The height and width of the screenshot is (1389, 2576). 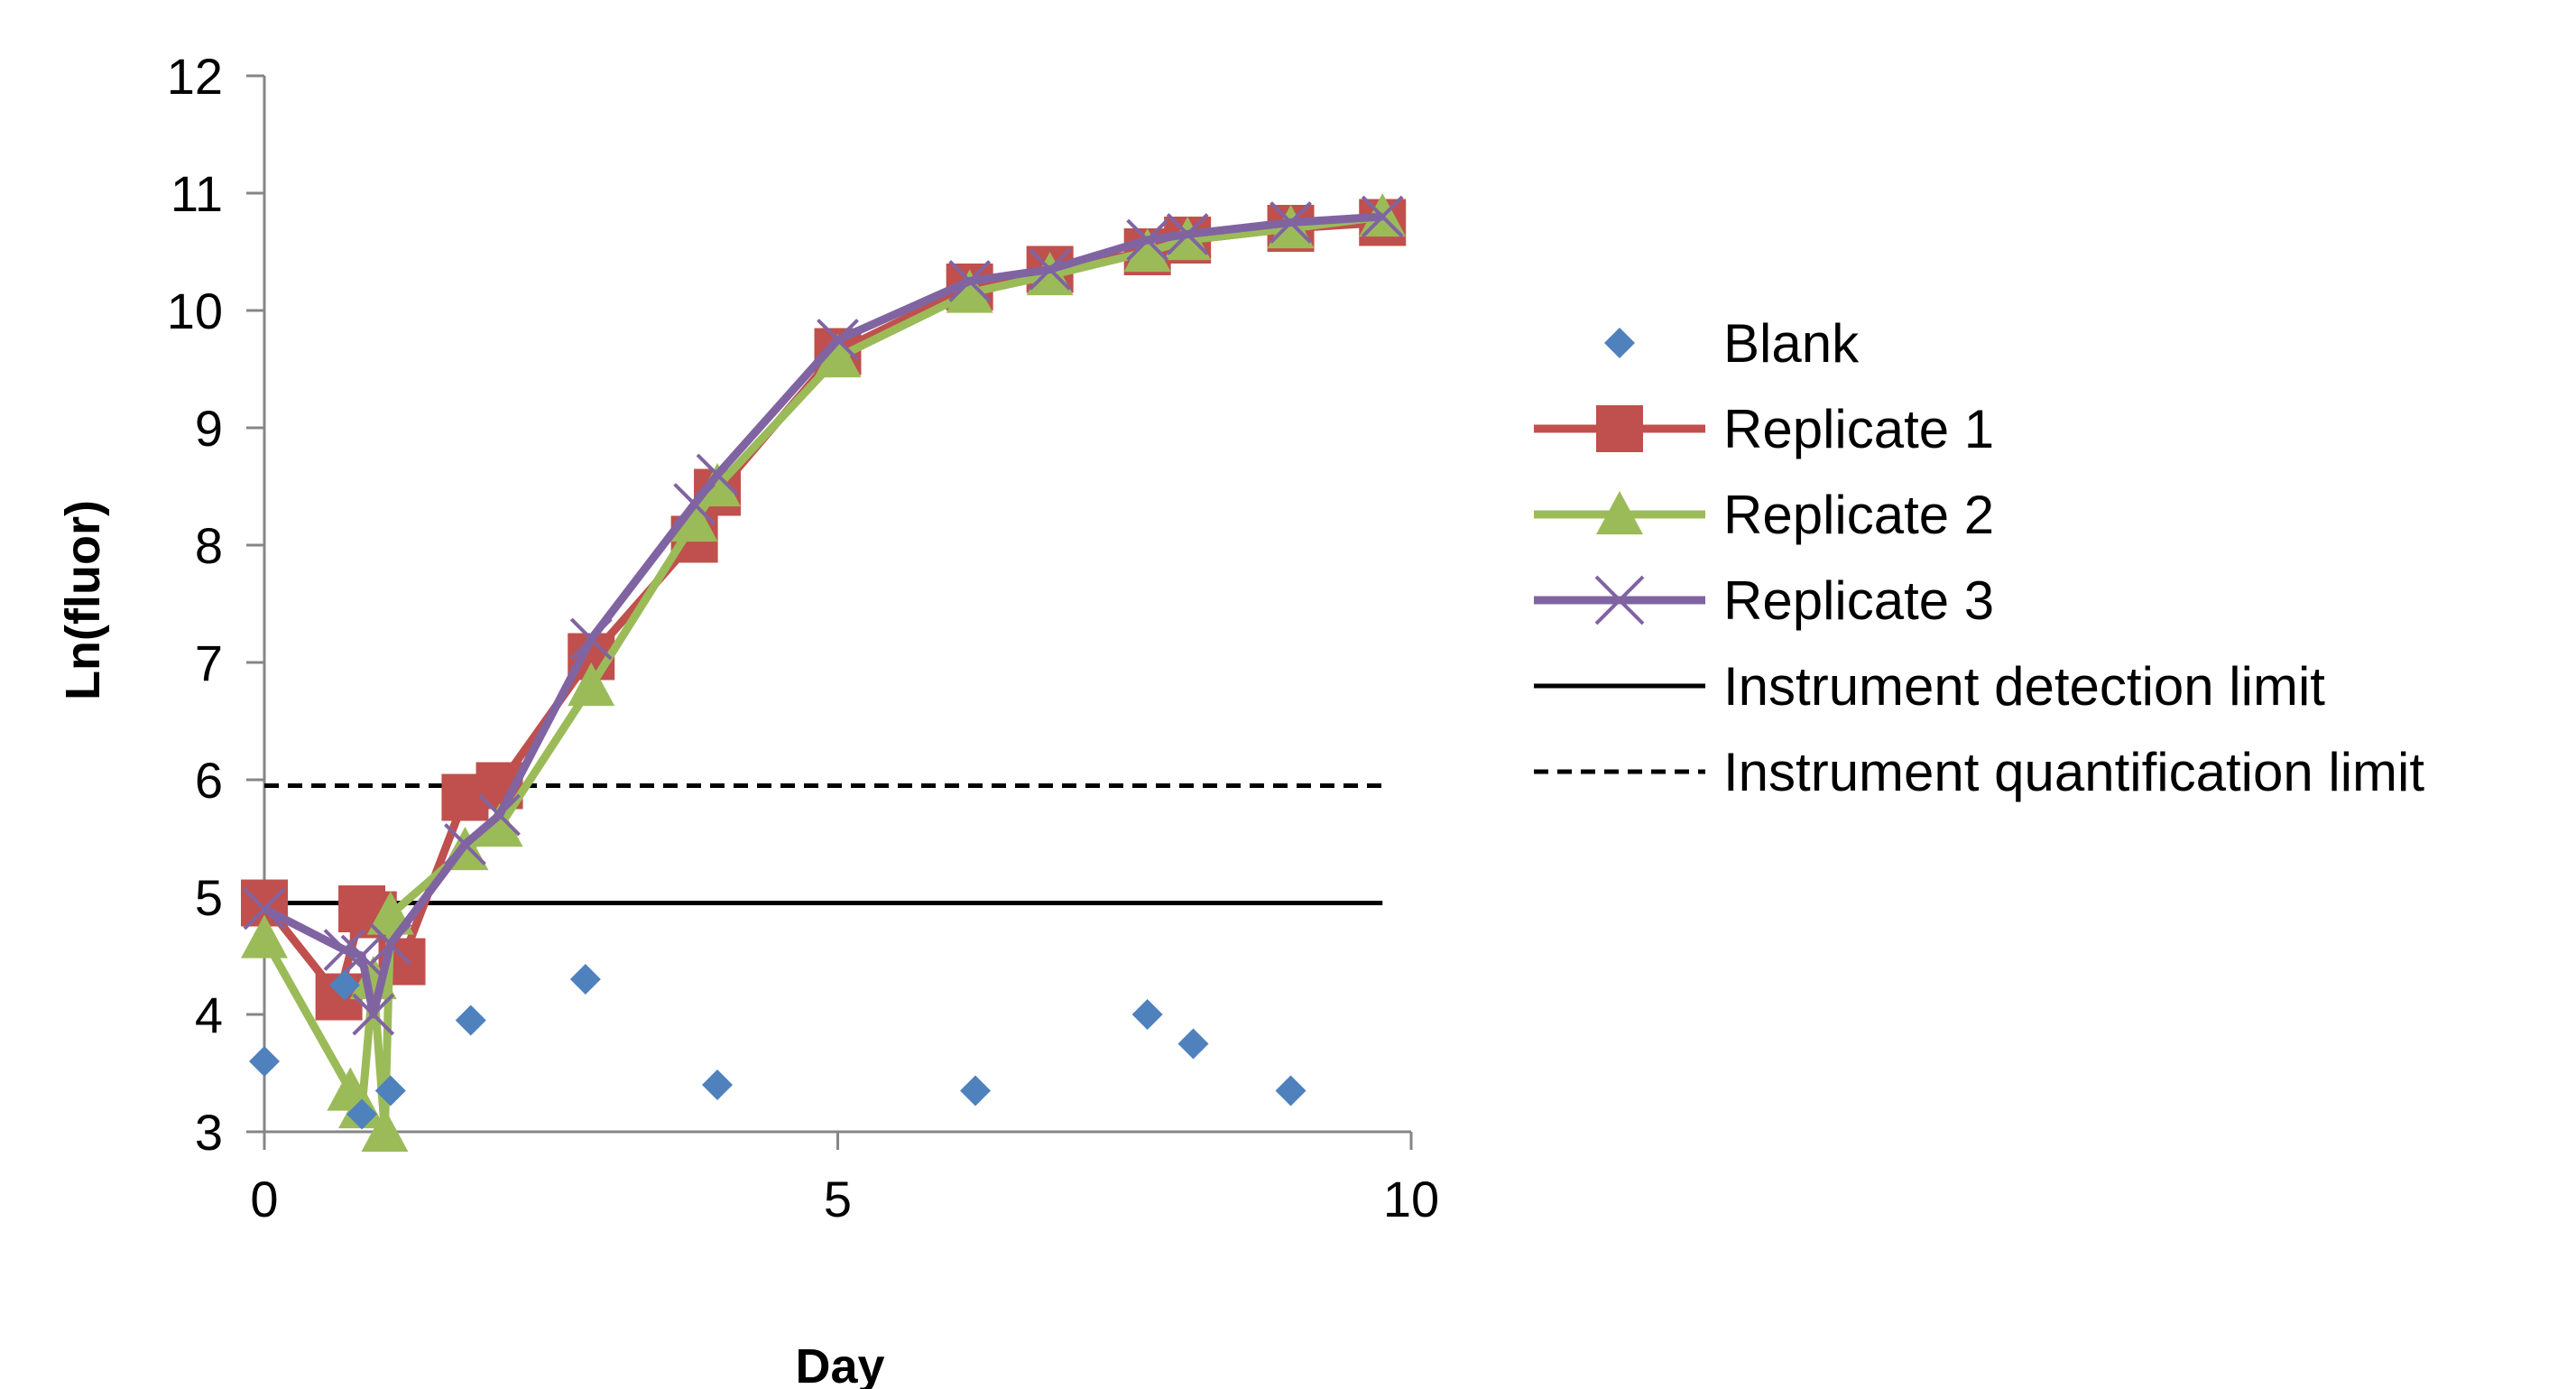 I want to click on legend-label: Blank, so click(x=1791, y=343).